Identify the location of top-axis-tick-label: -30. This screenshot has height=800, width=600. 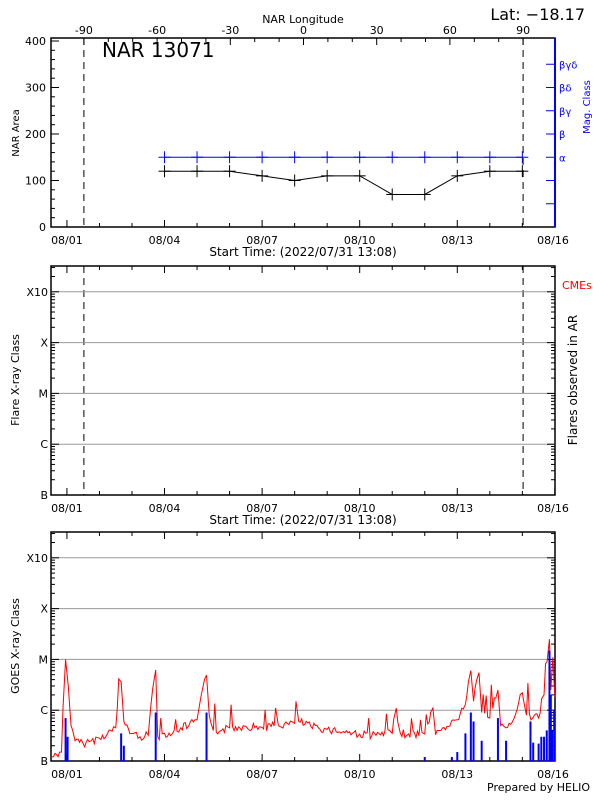
(230, 30).